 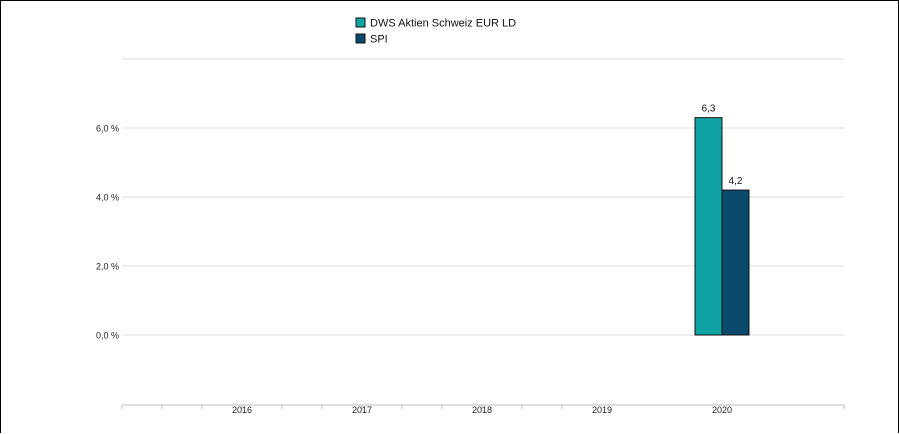 I want to click on x-tick-label: 2016, so click(x=242, y=410).